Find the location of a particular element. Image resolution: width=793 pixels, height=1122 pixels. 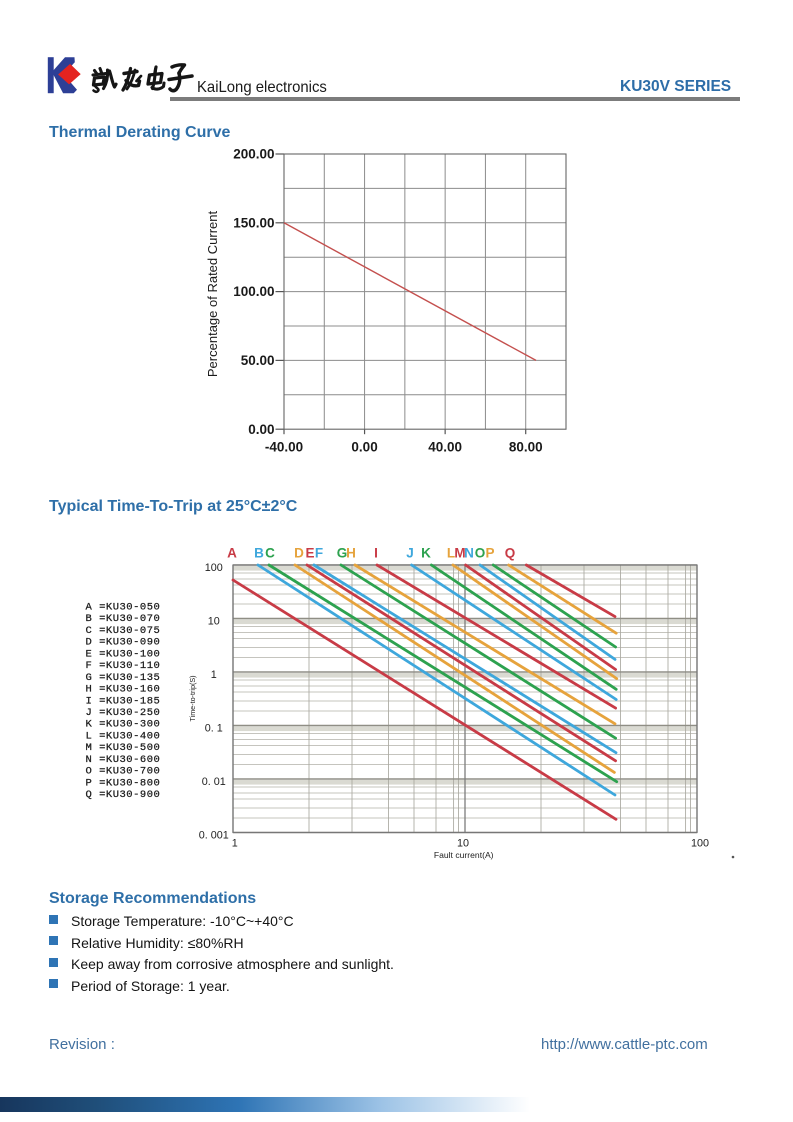

svg-text: 150.00 is located at coordinates (253, 222).